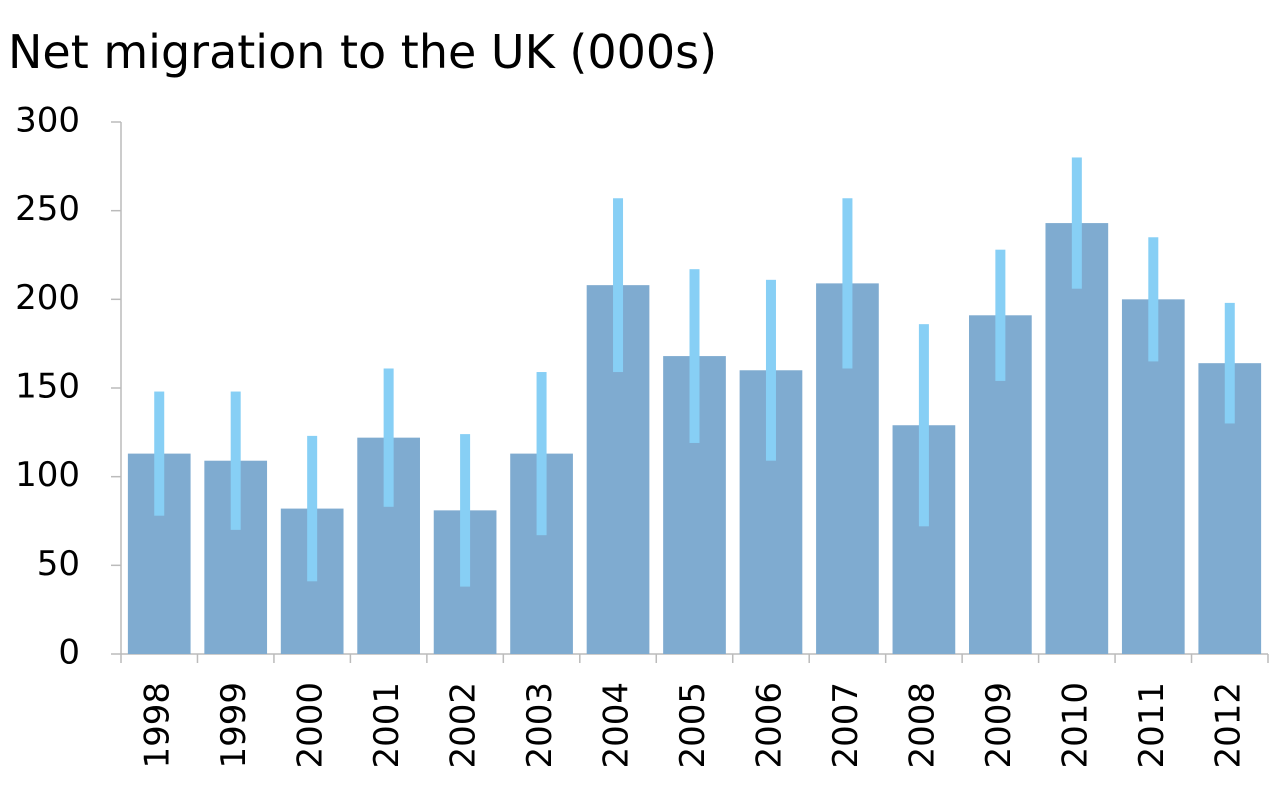 Image resolution: width=1280 pixels, height=793 pixels. Describe the element at coordinates (846, 725) in the screenshot. I see `x-tick-label: 2007` at that location.